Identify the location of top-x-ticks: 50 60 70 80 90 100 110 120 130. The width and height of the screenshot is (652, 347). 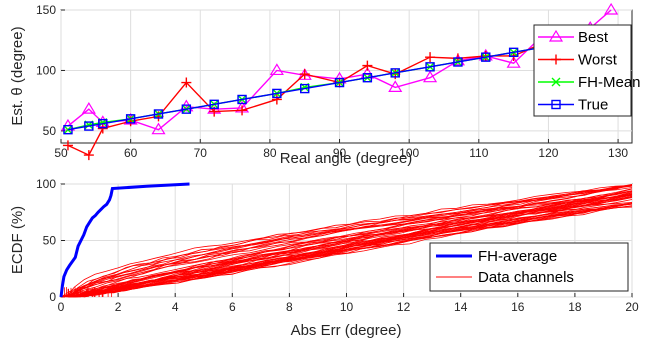
(341, 149).